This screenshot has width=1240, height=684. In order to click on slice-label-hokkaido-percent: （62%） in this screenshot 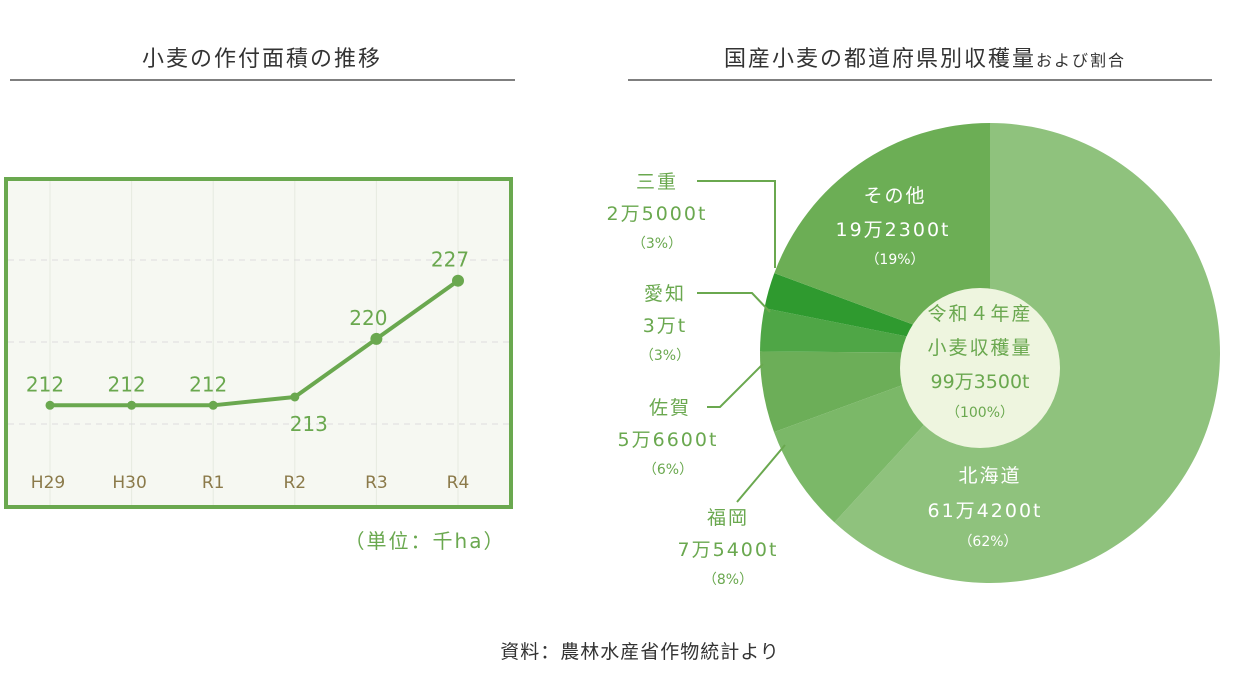, I will do `click(987, 542)`.